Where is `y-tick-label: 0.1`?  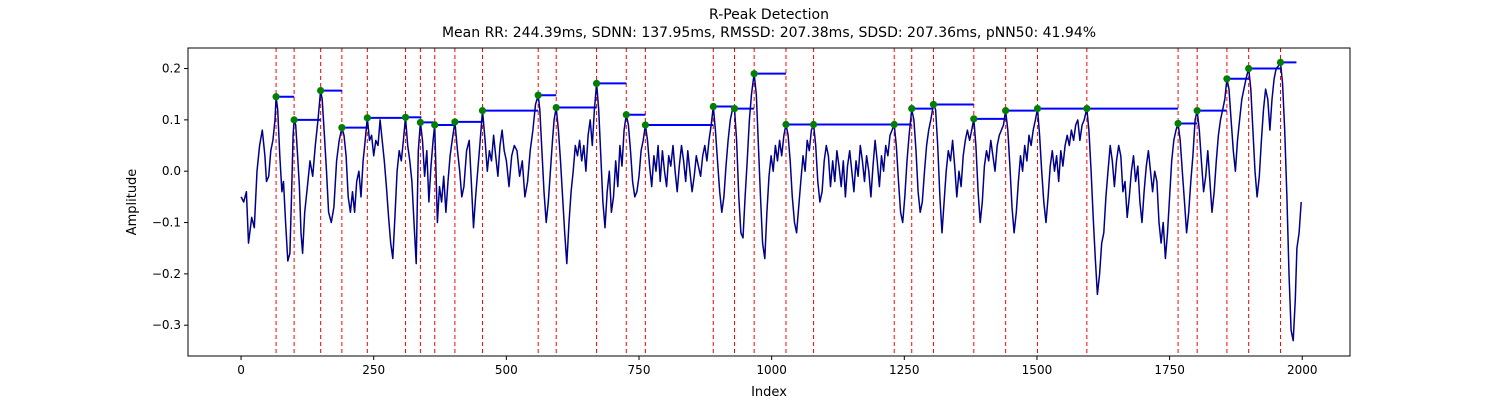 y-tick-label: 0.1 is located at coordinates (171, 120).